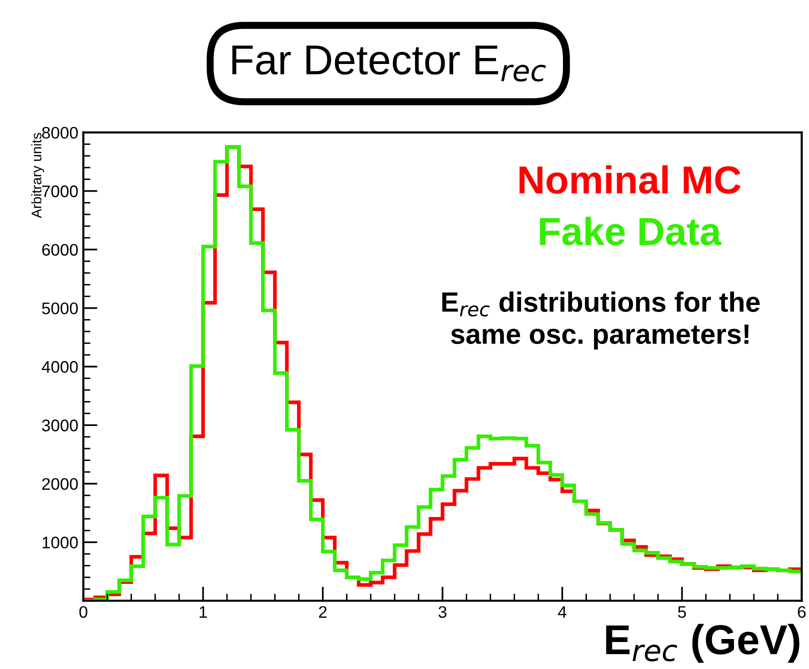 This screenshot has width=809, height=669. What do you see at coordinates (60, 132) in the screenshot?
I see `y-tick-label: 8000` at bounding box center [60, 132].